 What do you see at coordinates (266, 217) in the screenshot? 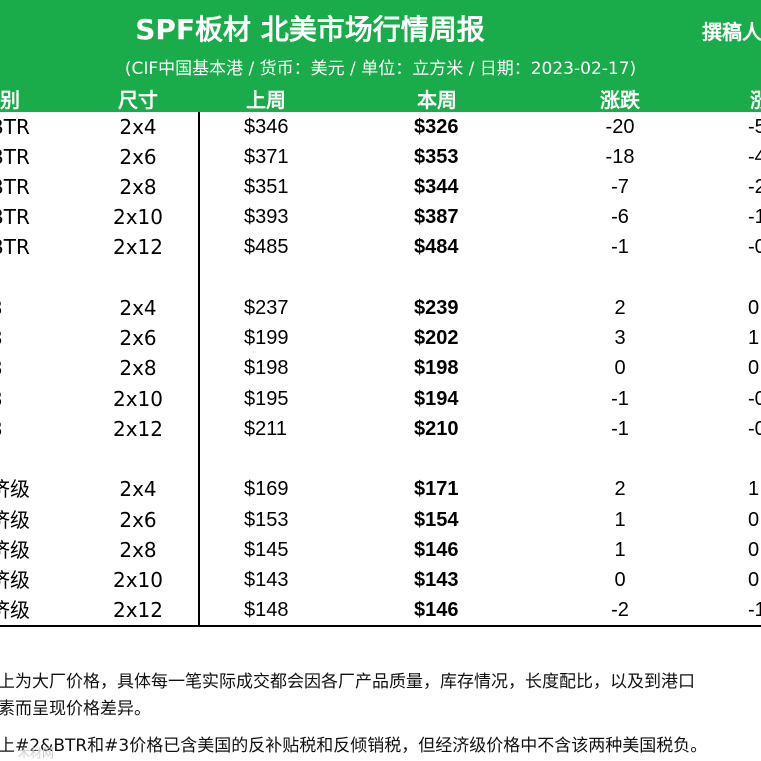
I see `cell-last-week: $393` at bounding box center [266, 217].